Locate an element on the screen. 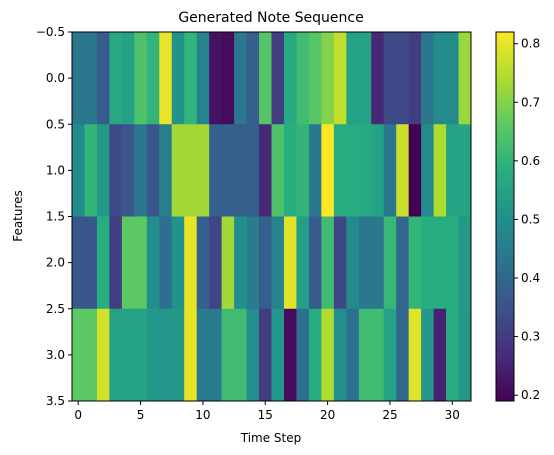 The height and width of the screenshot is (455, 554). chart-title: Generated Note Sequence is located at coordinates (270, 18).